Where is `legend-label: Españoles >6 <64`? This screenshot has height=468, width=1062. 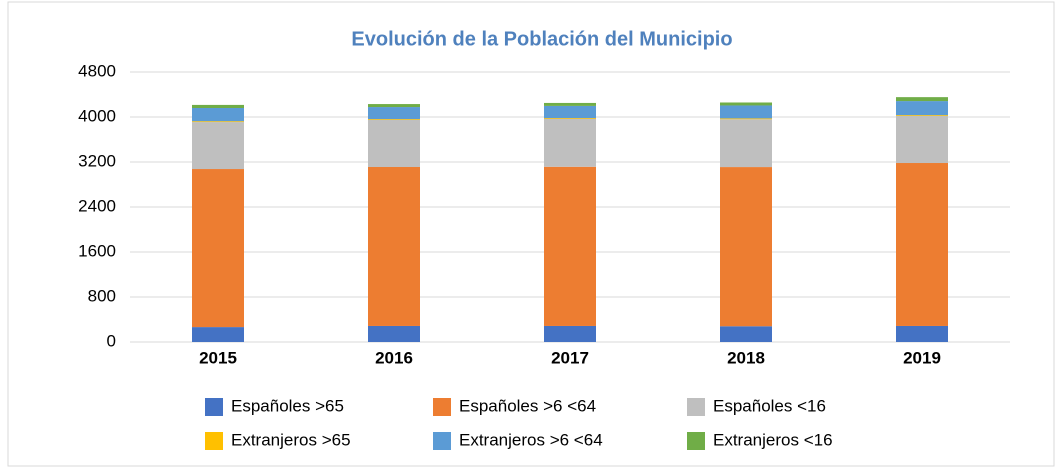
legend-label: Españoles >6 <64 is located at coordinates (527, 405).